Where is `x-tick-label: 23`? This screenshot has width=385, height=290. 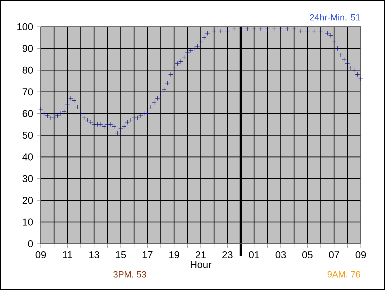
x-tick-label: 23 is located at coordinates (227, 255).